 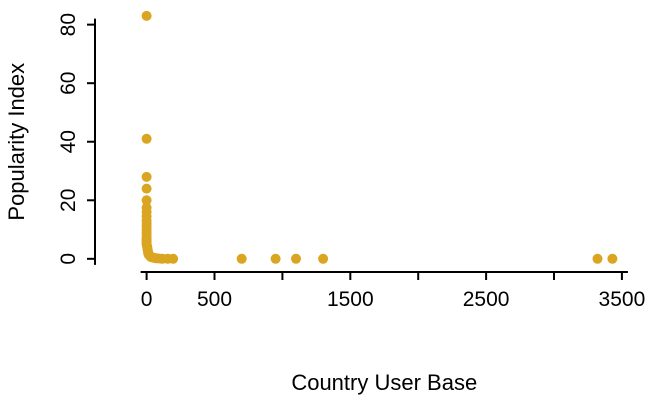 I want to click on y-tick-label: 40, so click(x=68, y=141).